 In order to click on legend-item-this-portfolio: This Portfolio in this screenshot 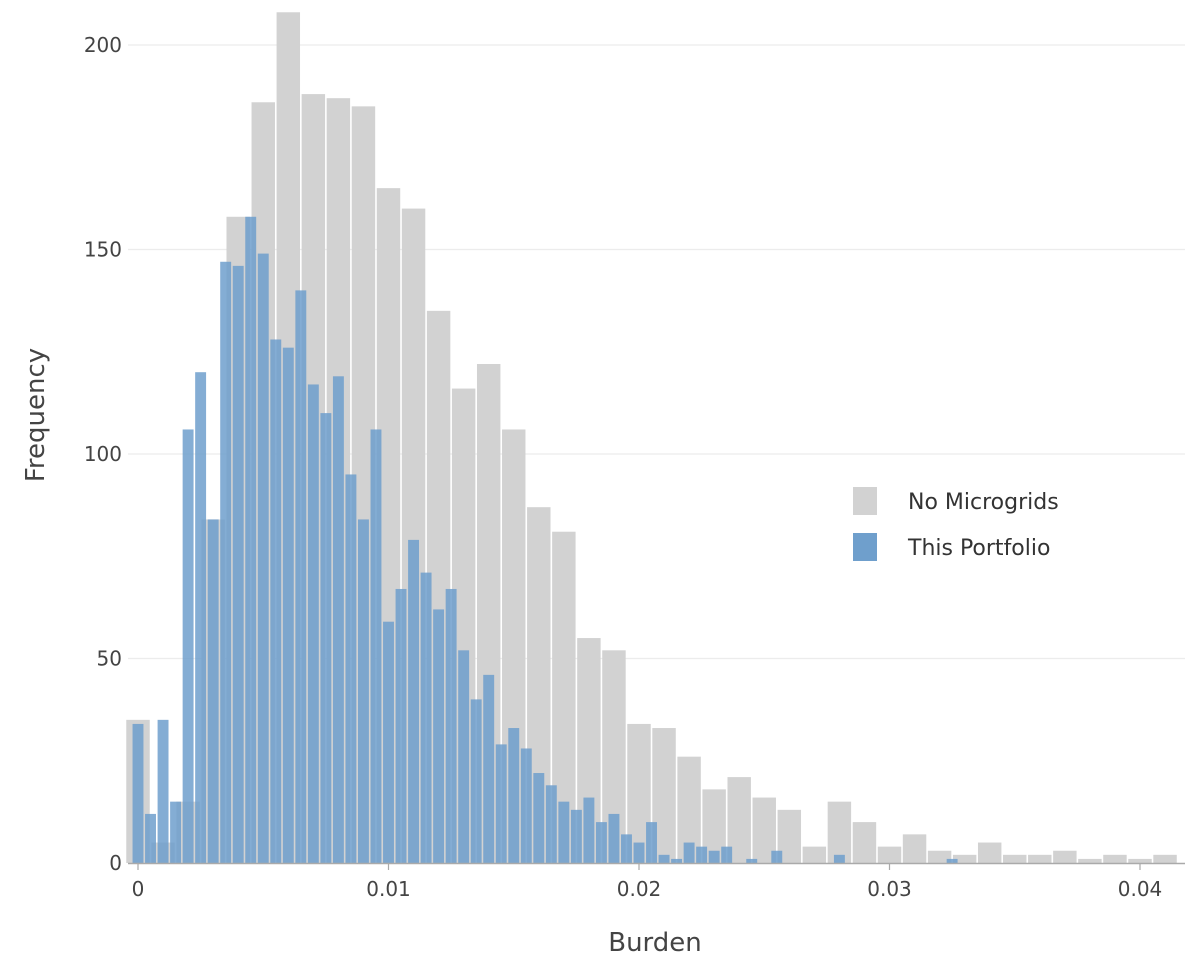, I will do `click(951, 547)`.